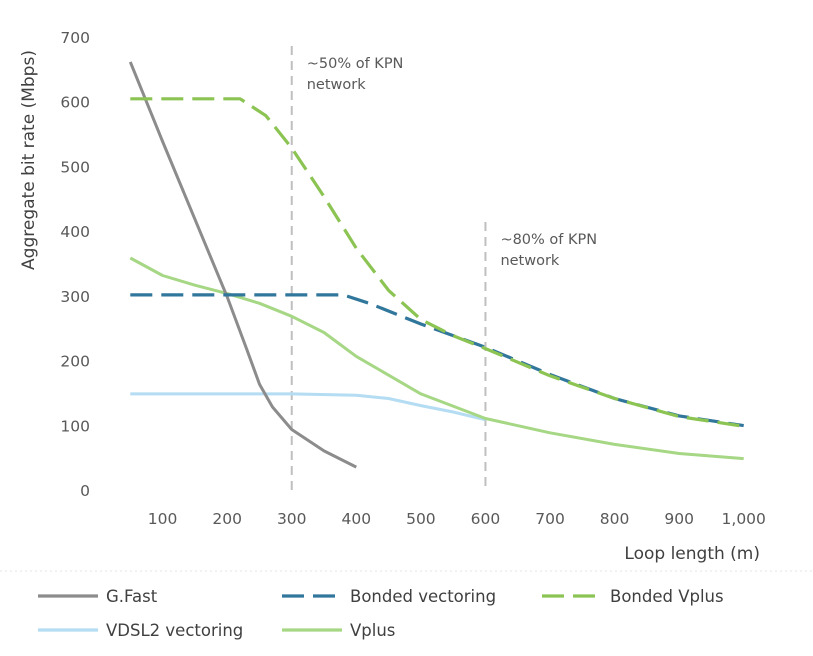 The width and height of the screenshot is (813, 656). What do you see at coordinates (308, 407) in the screenshot?
I see `series-line-vdsl2-vectoring` at bounding box center [308, 407].